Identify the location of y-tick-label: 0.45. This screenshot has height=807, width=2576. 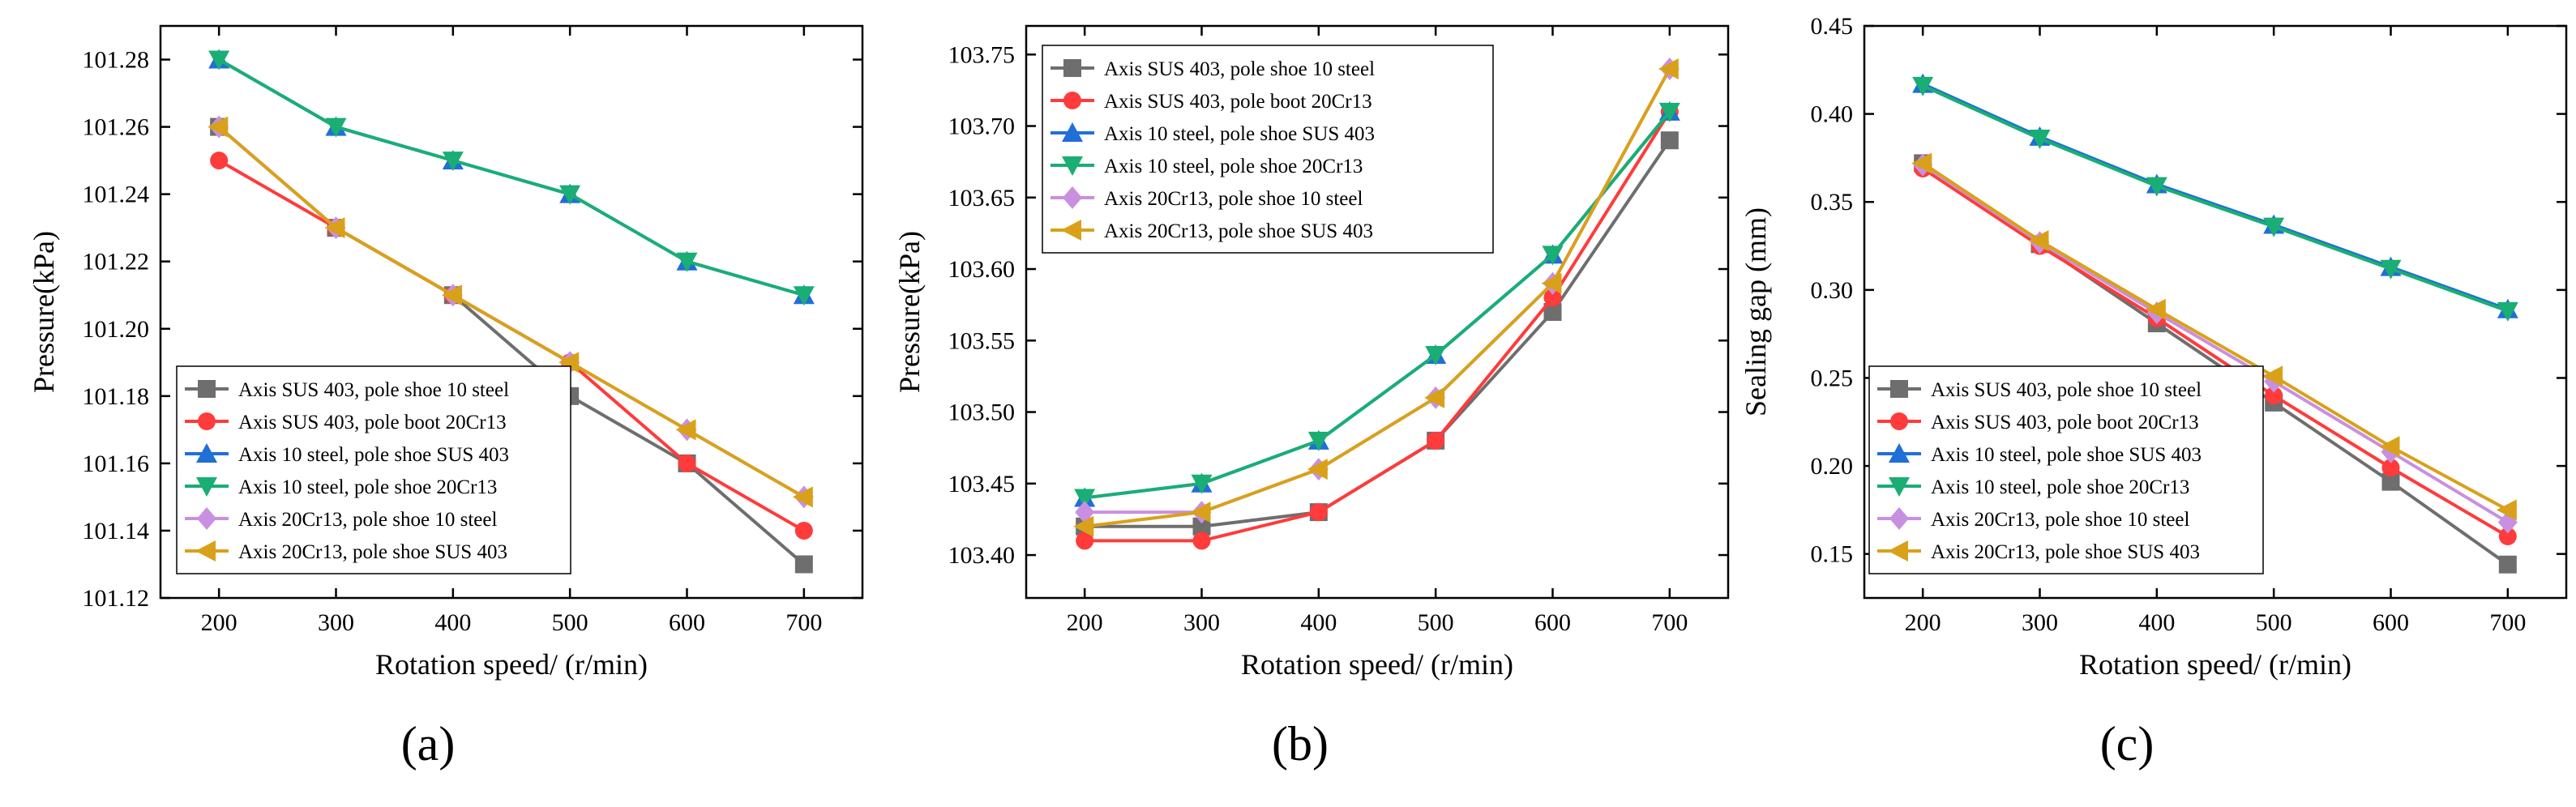
(1832, 26).